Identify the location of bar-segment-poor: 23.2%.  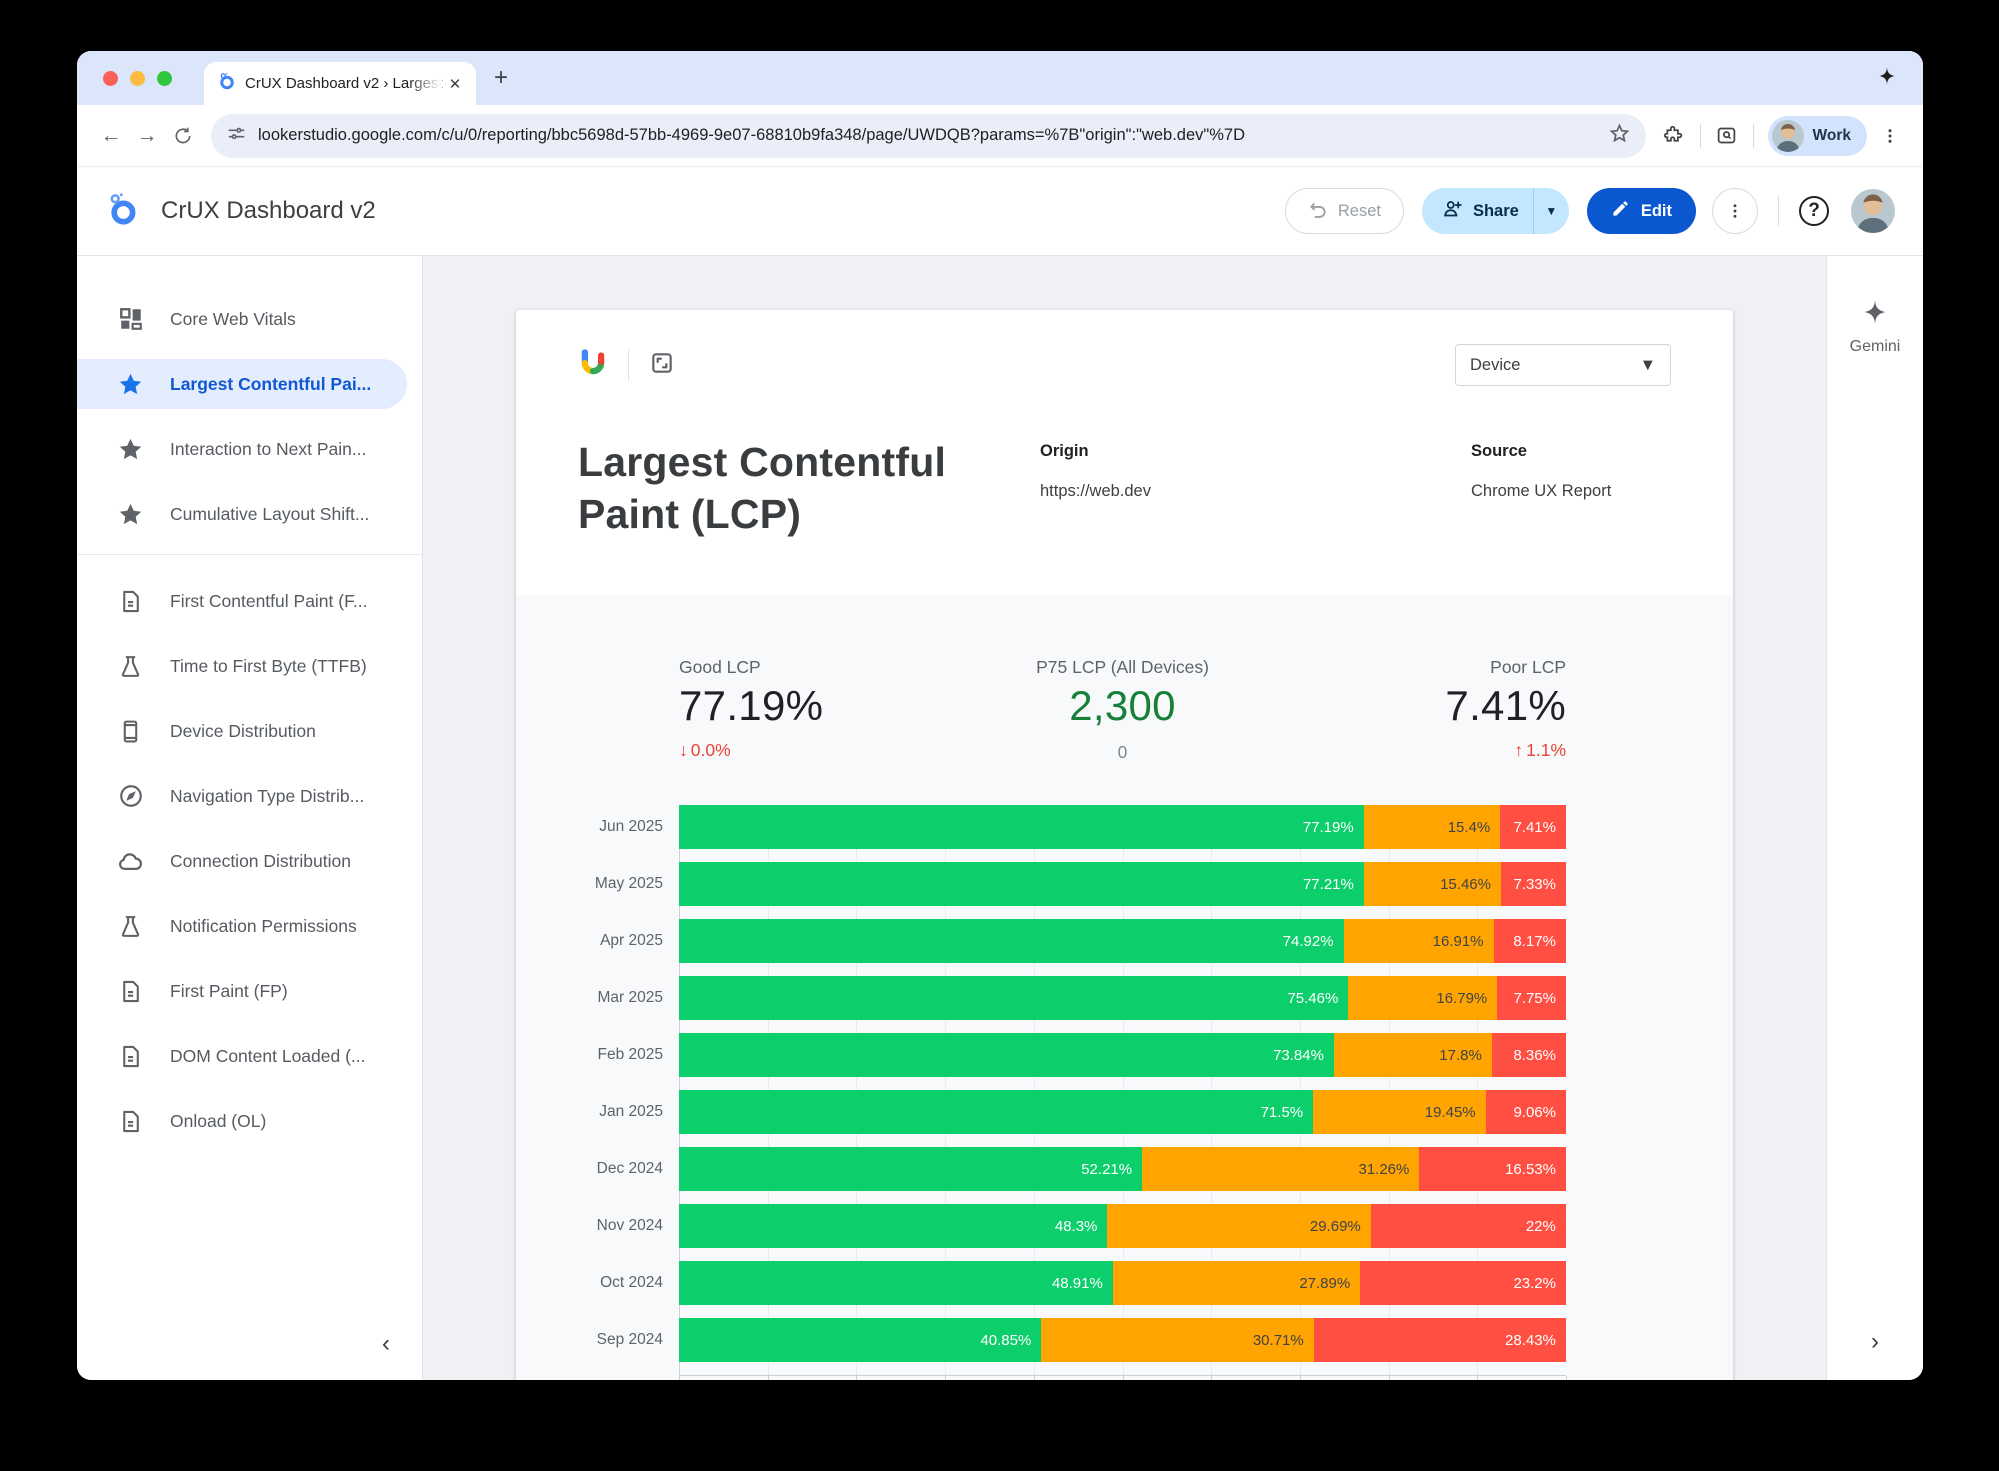
(1463, 1283).